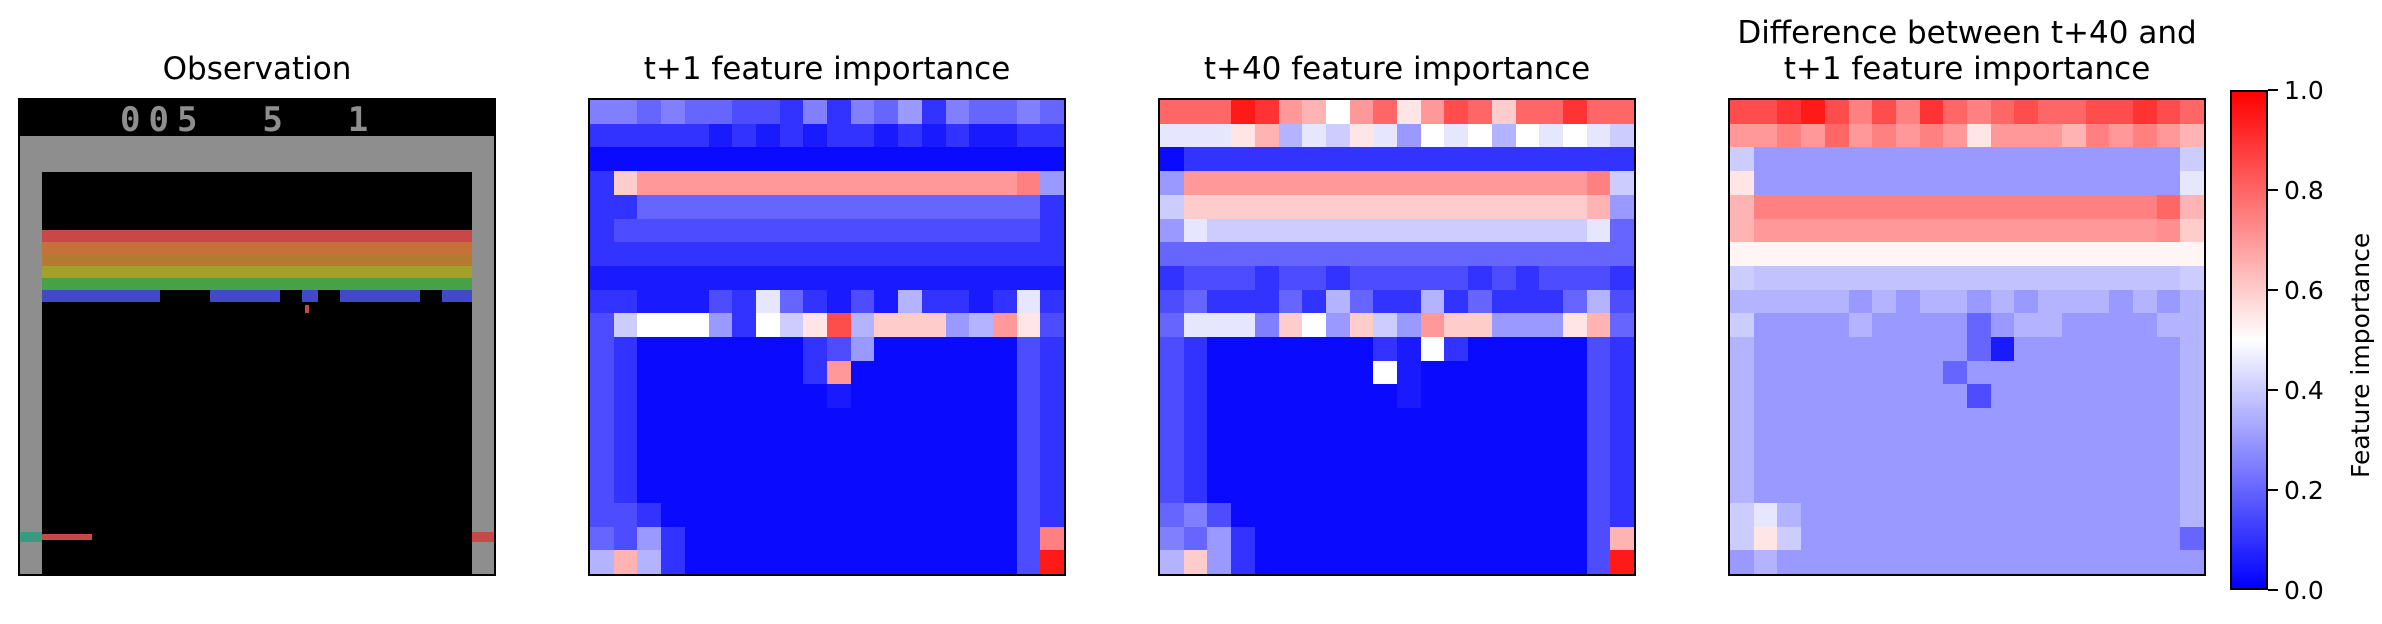 The height and width of the screenshot is (624, 2382). What do you see at coordinates (2304, 390) in the screenshot?
I see `colorbar-tick-label: 0.4` at bounding box center [2304, 390].